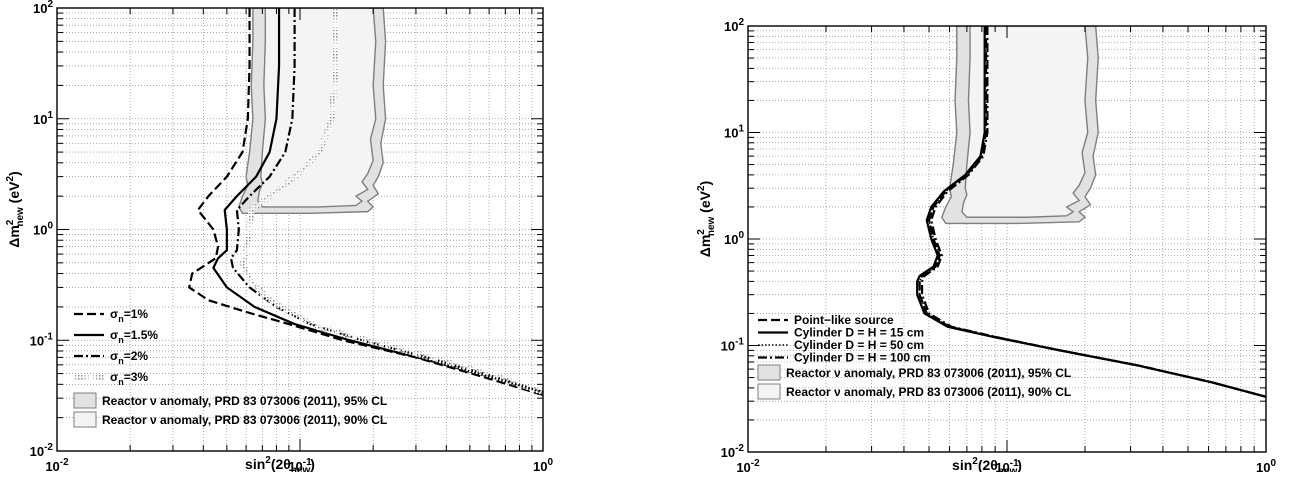  What do you see at coordinates (129, 378) in the screenshot?
I see `legend-label: σn=3%` at bounding box center [129, 378].